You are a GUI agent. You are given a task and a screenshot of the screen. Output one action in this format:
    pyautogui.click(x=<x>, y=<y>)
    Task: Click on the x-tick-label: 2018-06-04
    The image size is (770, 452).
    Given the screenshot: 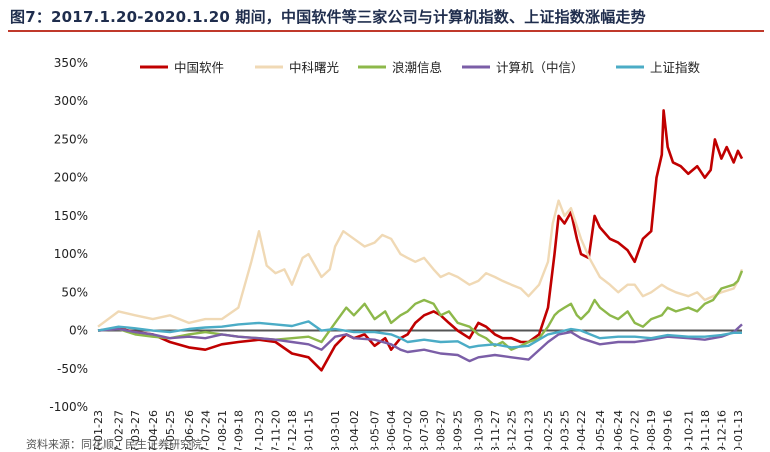 What is the action you would take?
    pyautogui.click(x=391, y=430)
    